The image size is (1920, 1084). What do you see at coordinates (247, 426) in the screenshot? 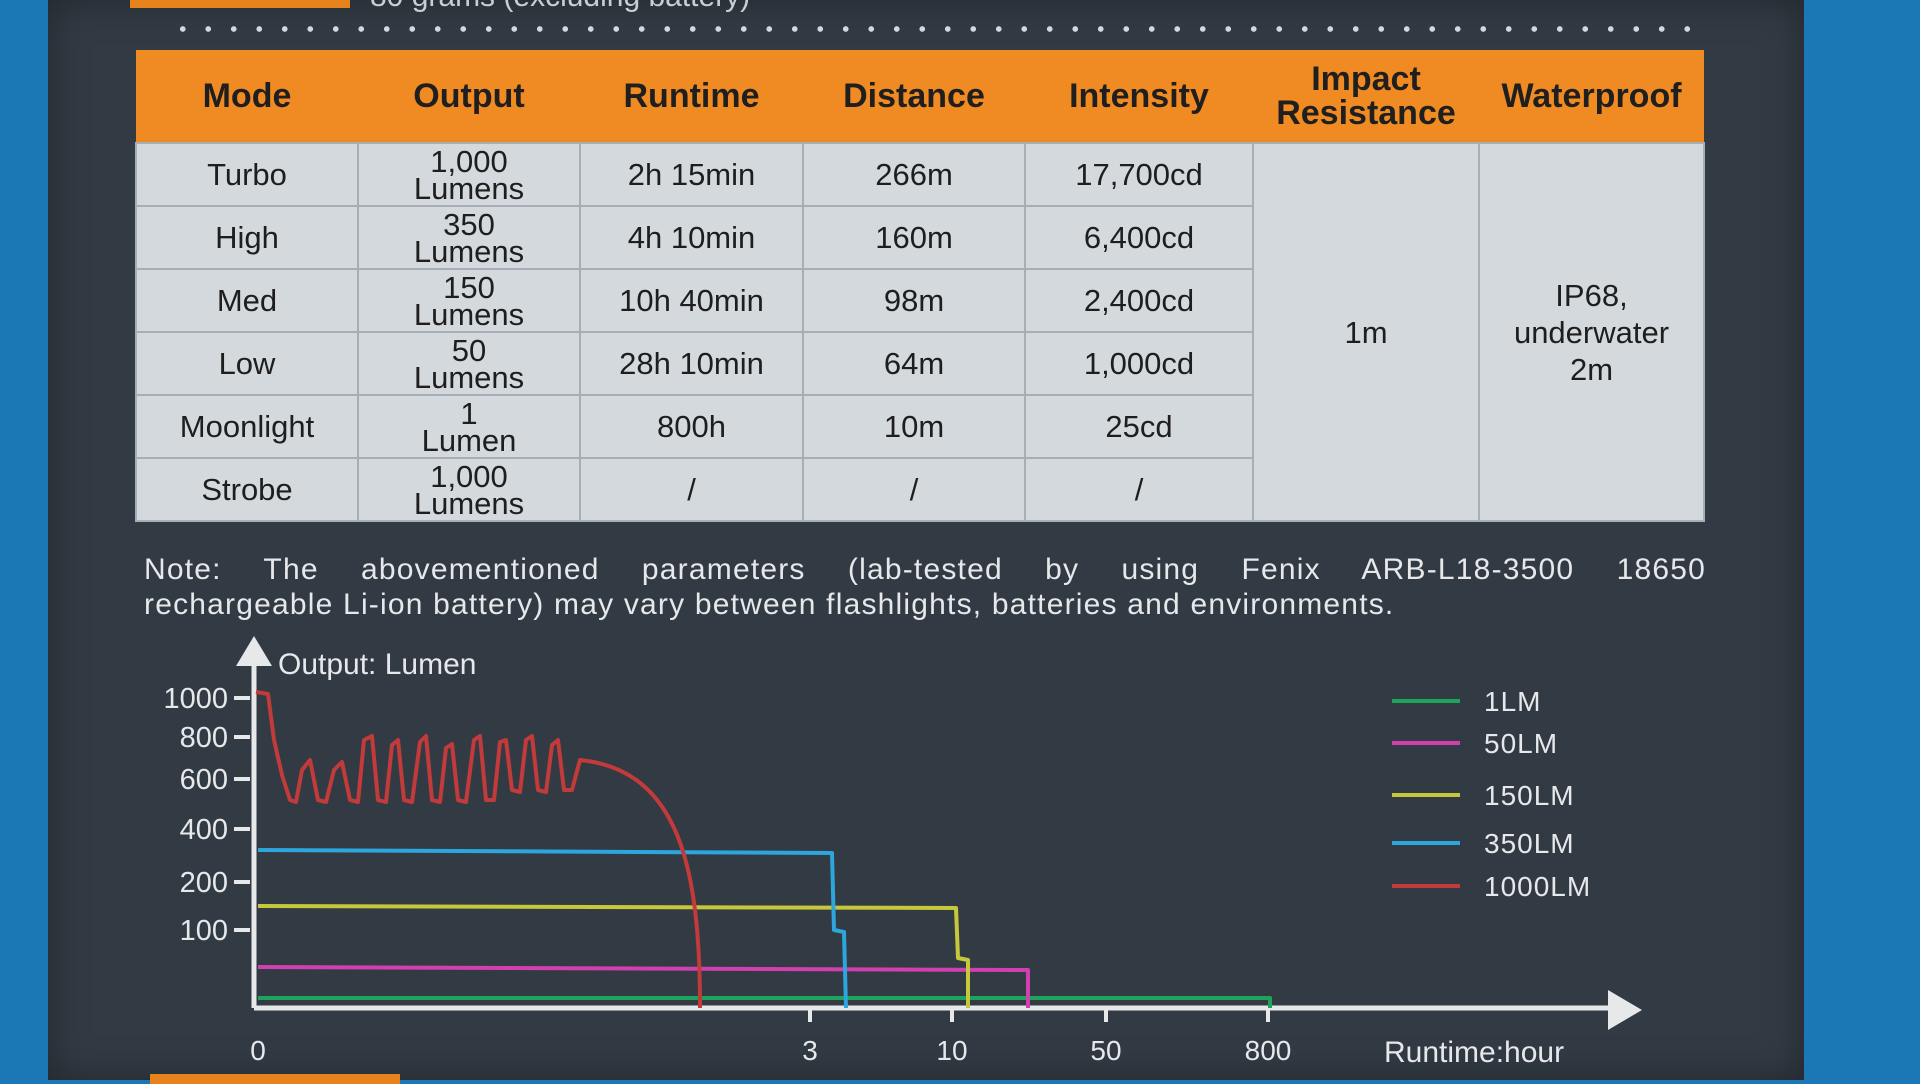
I see `cell-mode: Moonlight` at bounding box center [247, 426].